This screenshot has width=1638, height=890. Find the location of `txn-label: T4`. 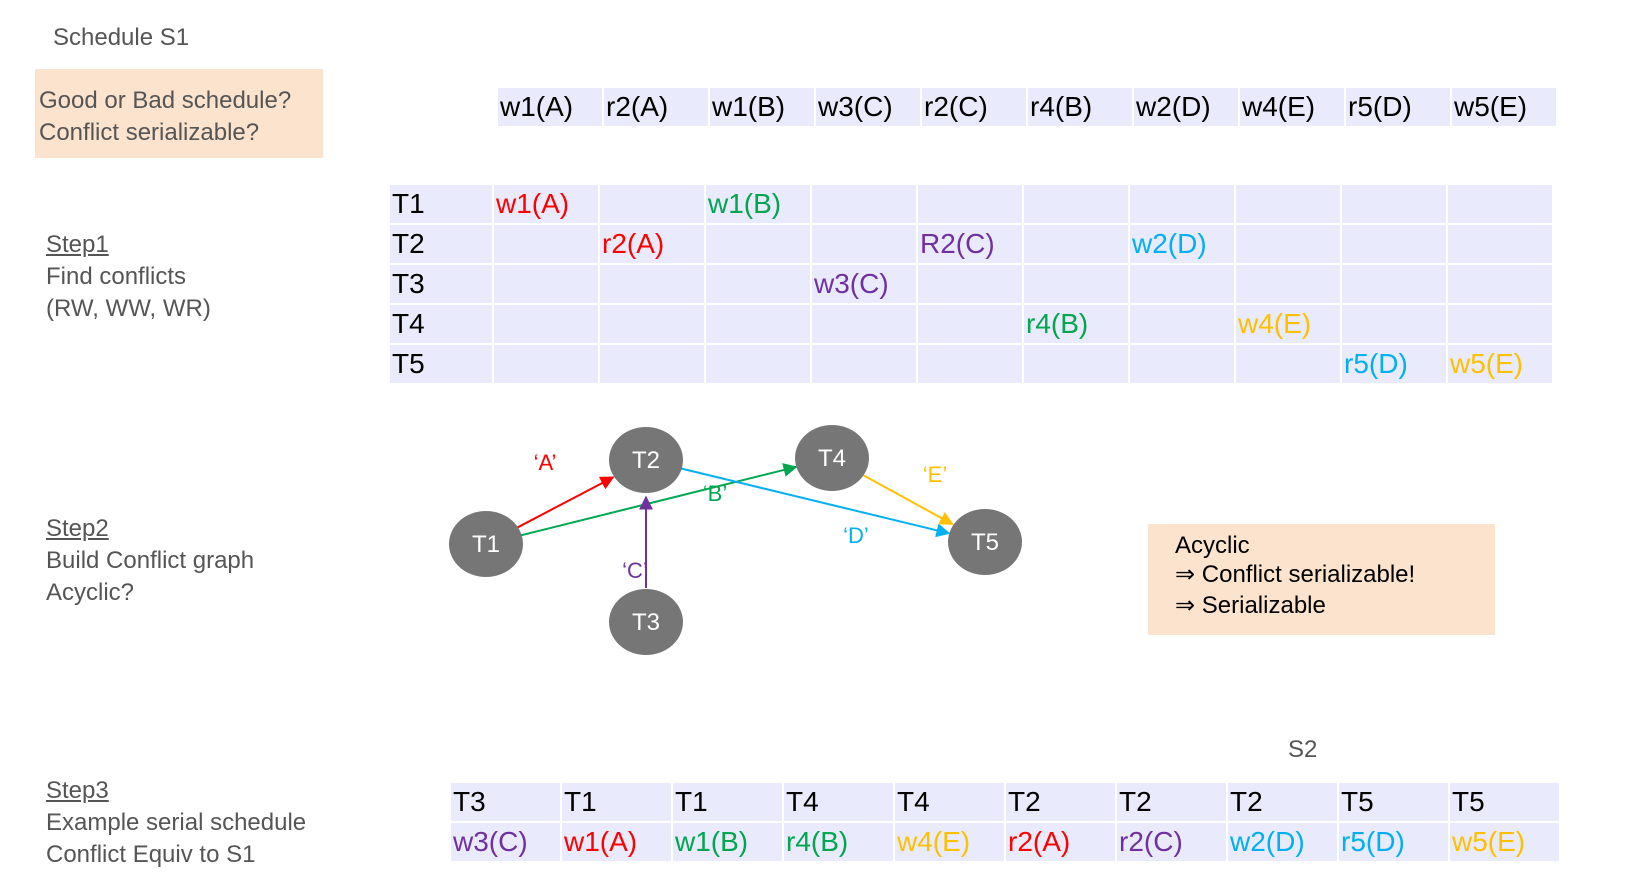

txn-label: T4 is located at coordinates (441, 324).